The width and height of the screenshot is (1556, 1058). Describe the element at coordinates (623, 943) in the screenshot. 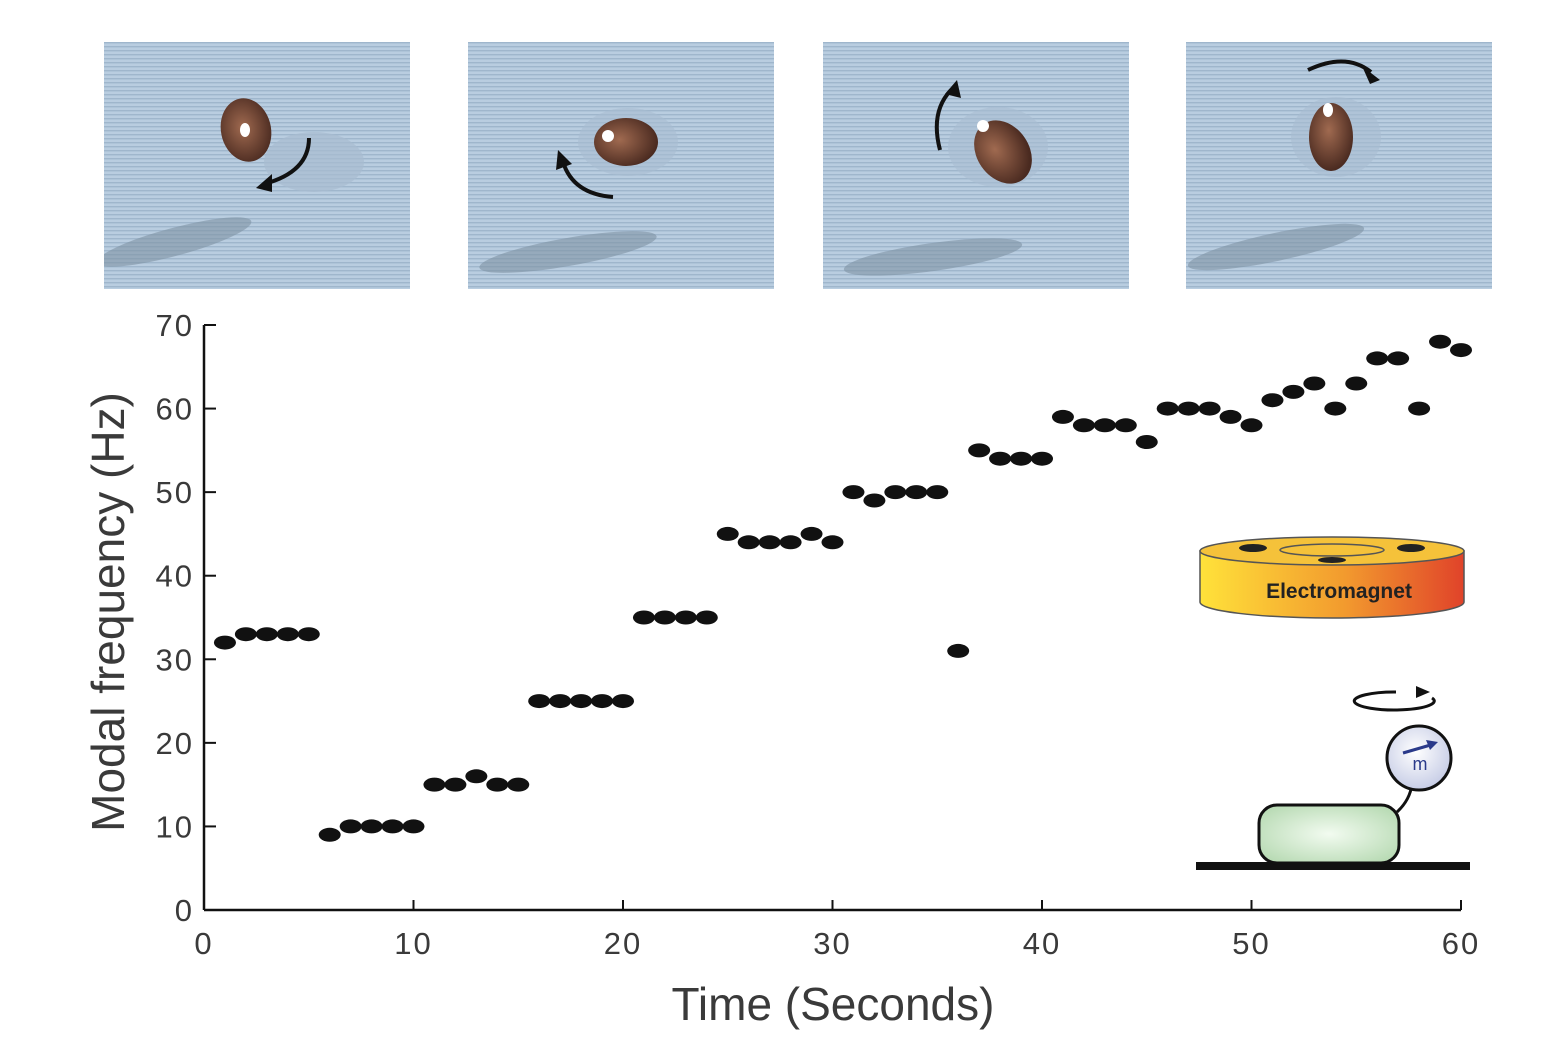

I see `x-tick-label: 20` at that location.